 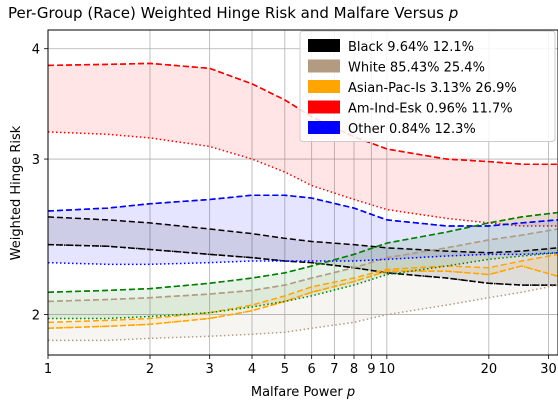 What do you see at coordinates (48, 369) in the screenshot?
I see `x-tick-label-1: 1` at bounding box center [48, 369].